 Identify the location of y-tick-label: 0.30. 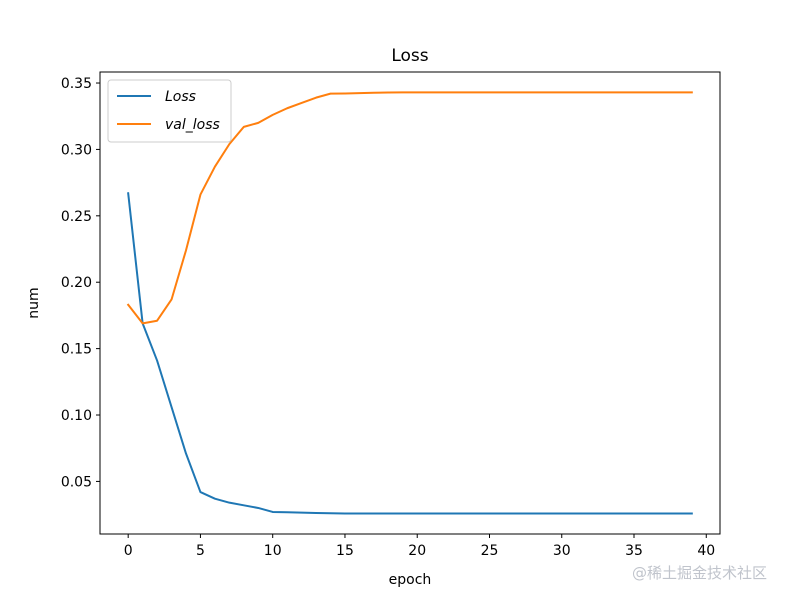
(76, 150).